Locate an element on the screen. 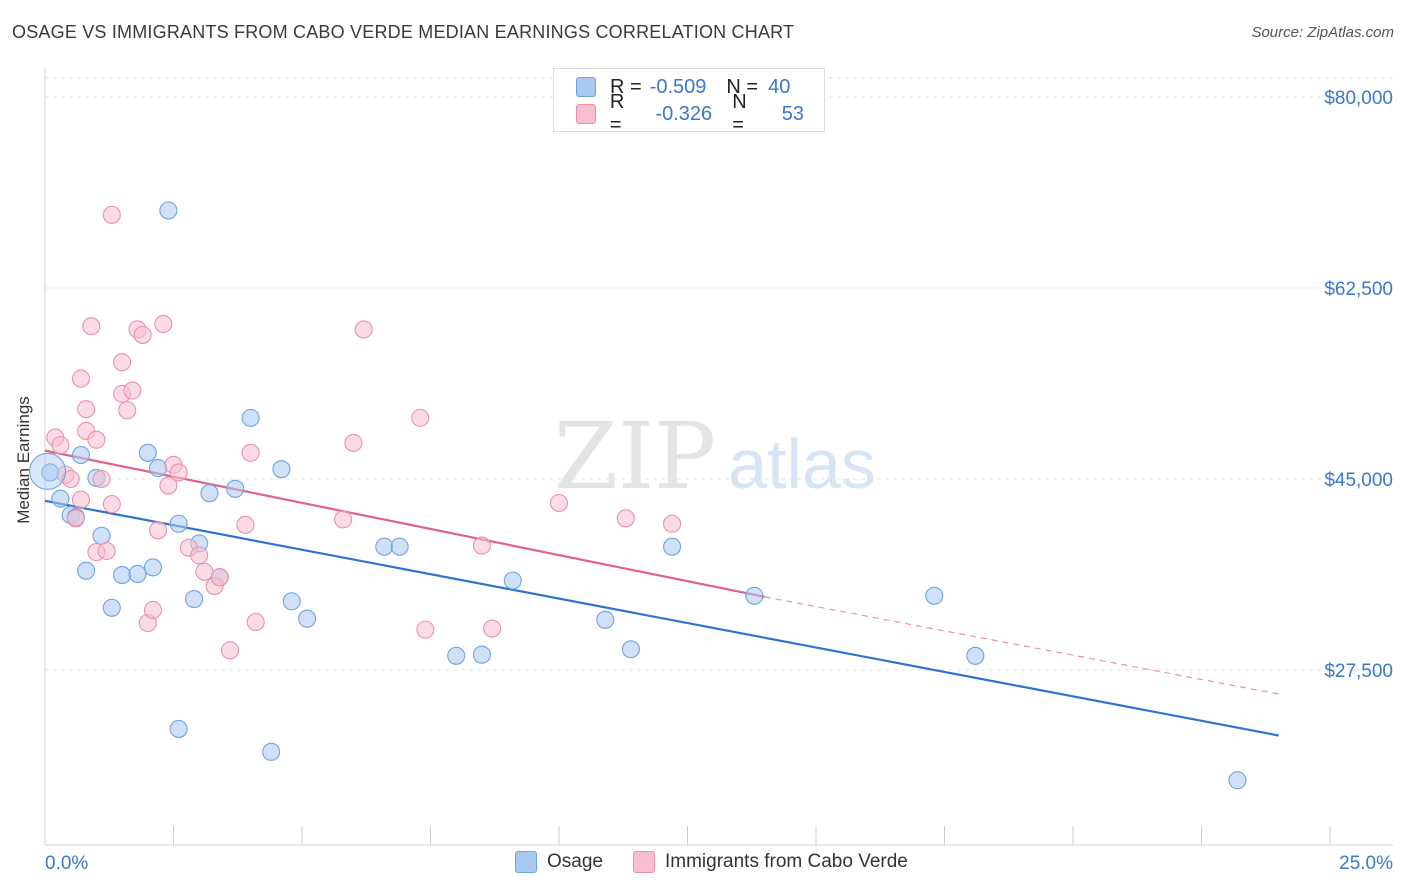 This screenshot has width=1406, height=892. watermark-zip: ZIP is located at coordinates (635, 456).